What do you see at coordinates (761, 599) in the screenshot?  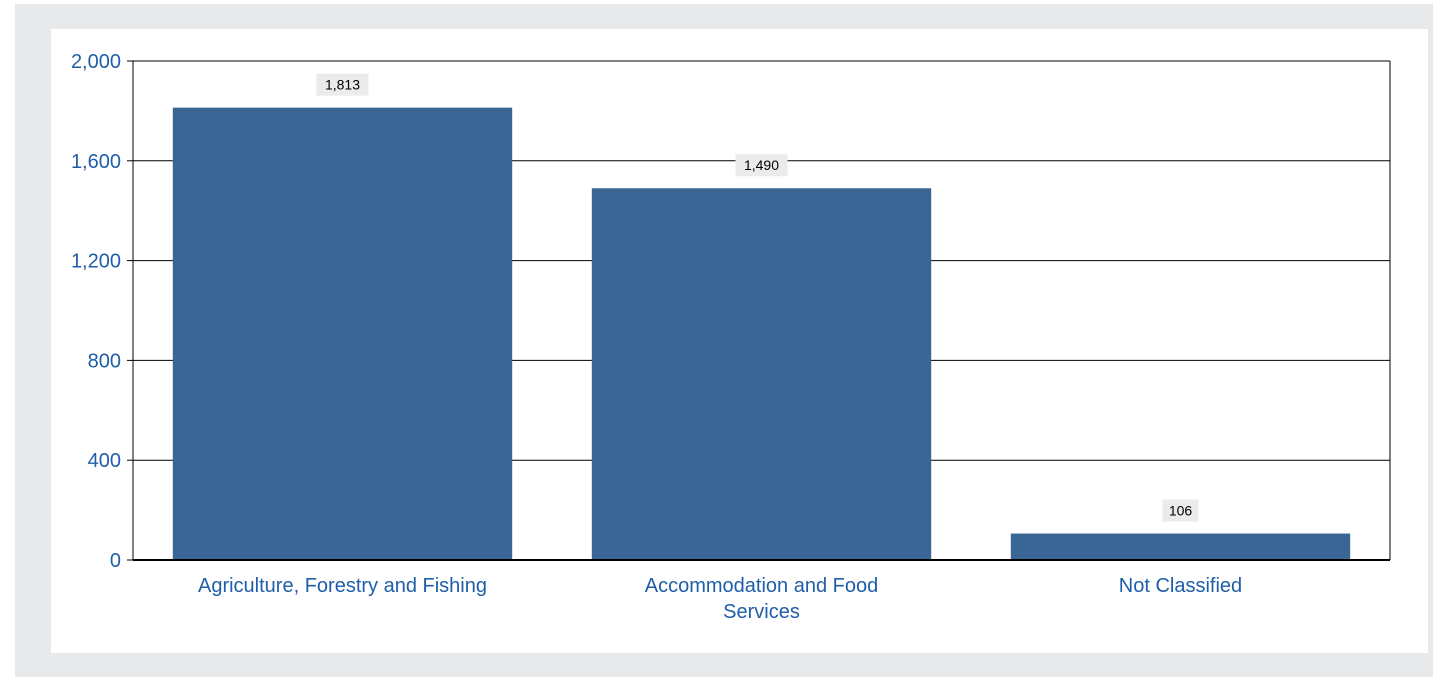 I see `x-category-label: Accommodation and Food Services` at bounding box center [761, 599].